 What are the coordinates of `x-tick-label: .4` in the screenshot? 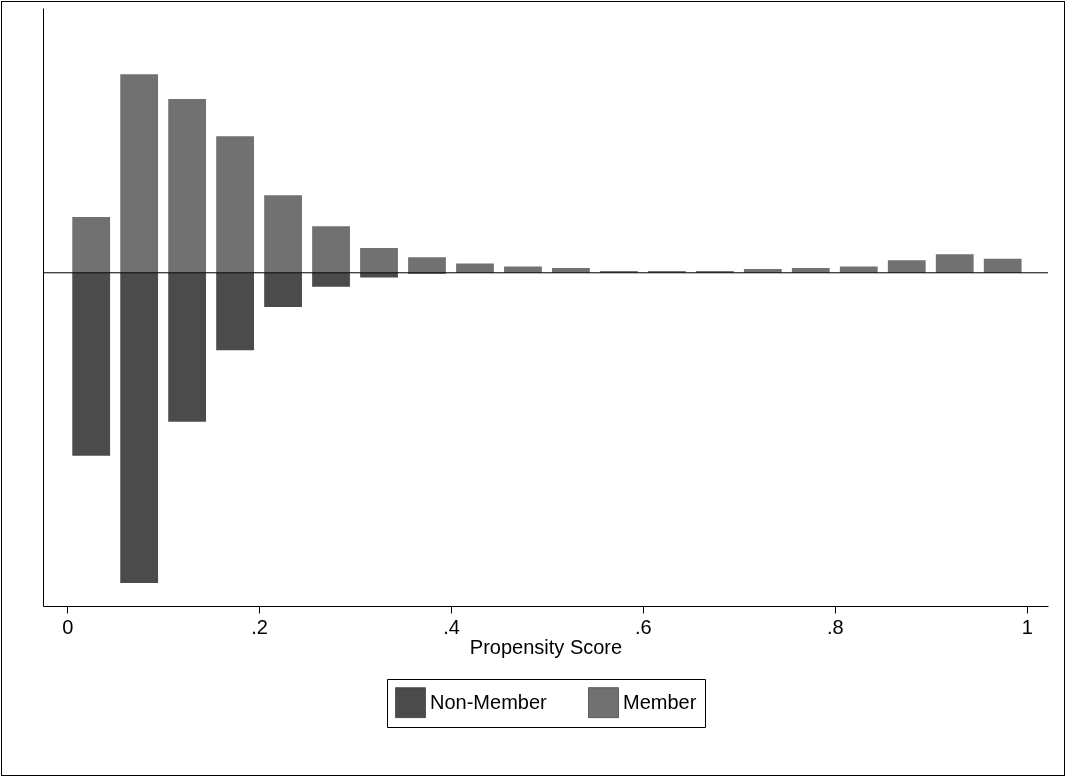 It's located at (451, 626).